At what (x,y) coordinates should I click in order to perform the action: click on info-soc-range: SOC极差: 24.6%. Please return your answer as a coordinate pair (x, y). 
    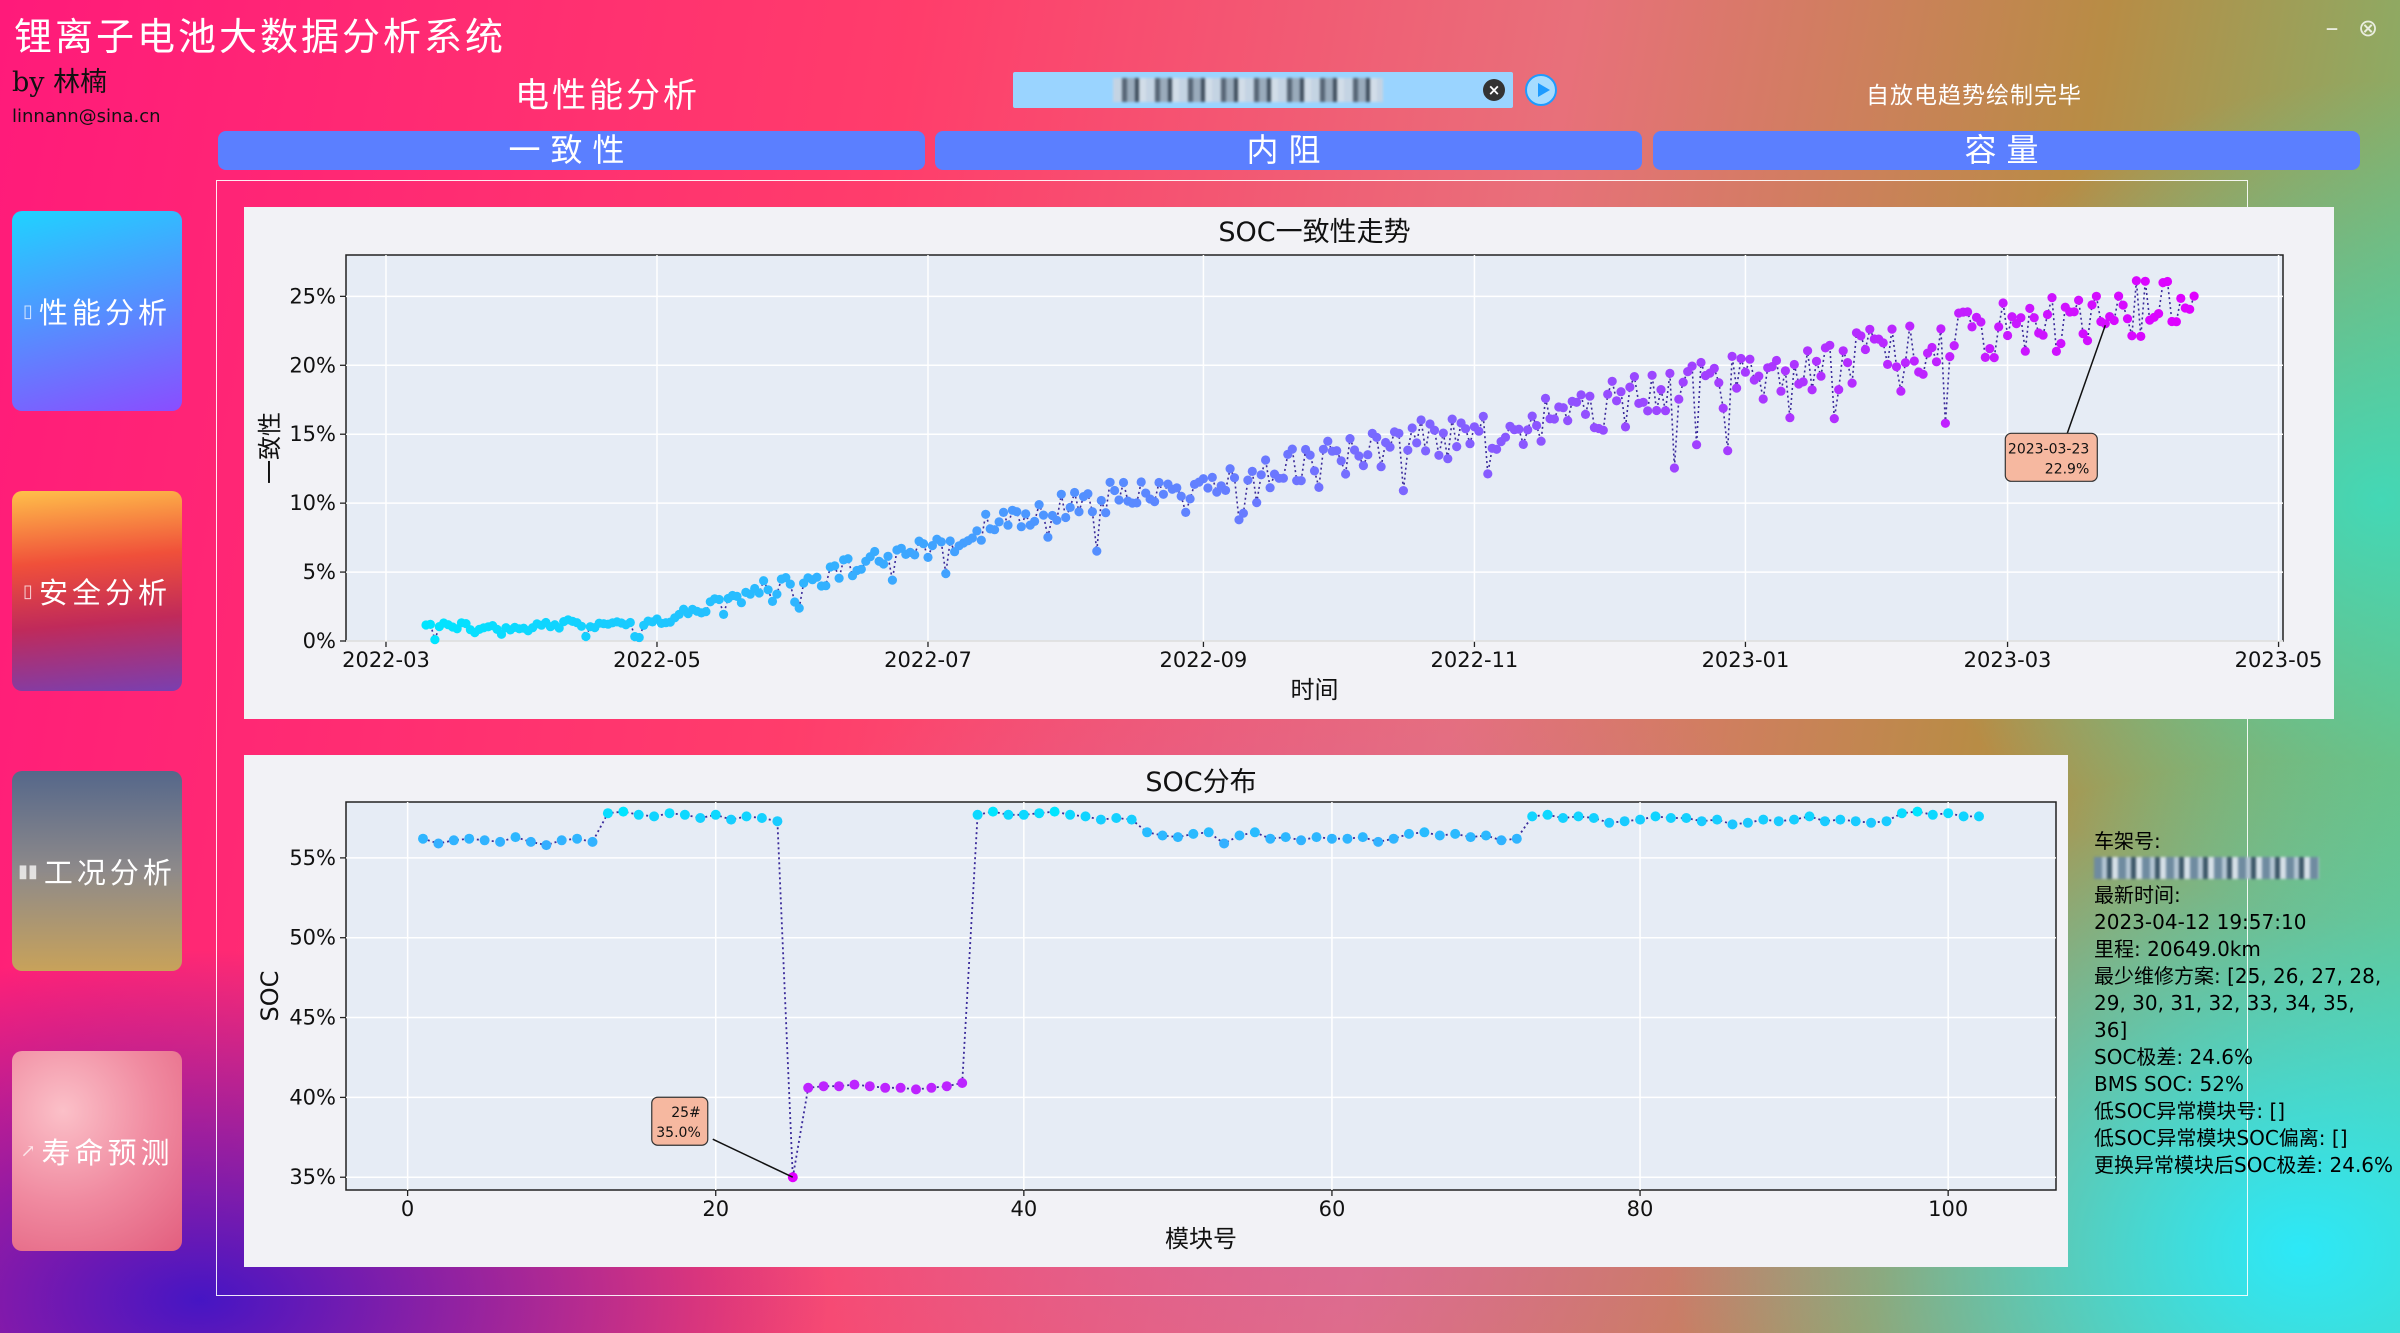
    Looking at the image, I should click on (2174, 1057).